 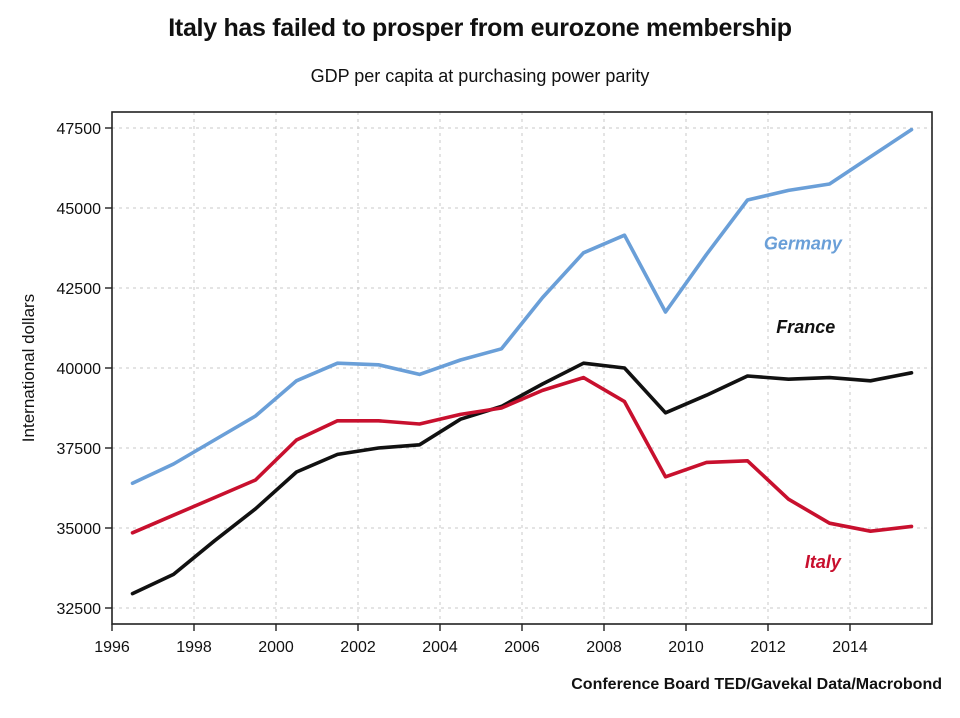 What do you see at coordinates (481, 640) in the screenshot?
I see `x-axis-ticks: 1996 1998 2000 2002 2004 2006 2008 2010 2012 2014` at bounding box center [481, 640].